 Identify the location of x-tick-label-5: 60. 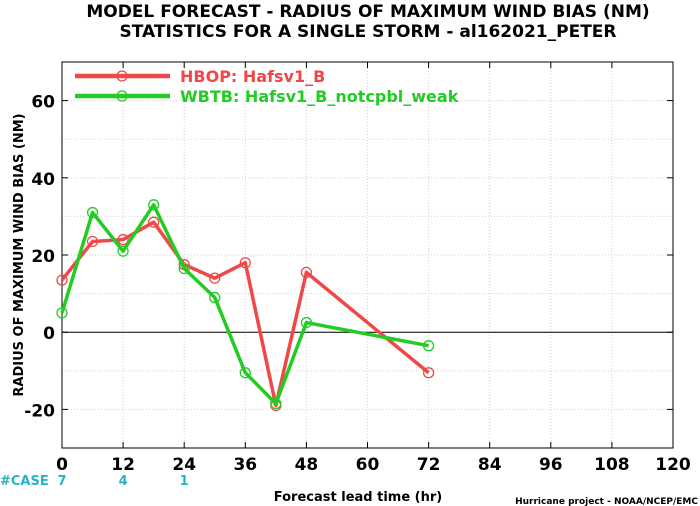
(368, 465).